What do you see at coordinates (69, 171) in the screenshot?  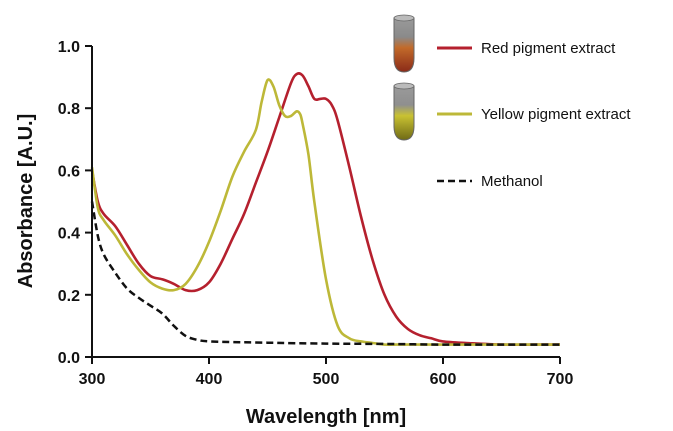 I see `y-tick-label: 0.6` at bounding box center [69, 171].